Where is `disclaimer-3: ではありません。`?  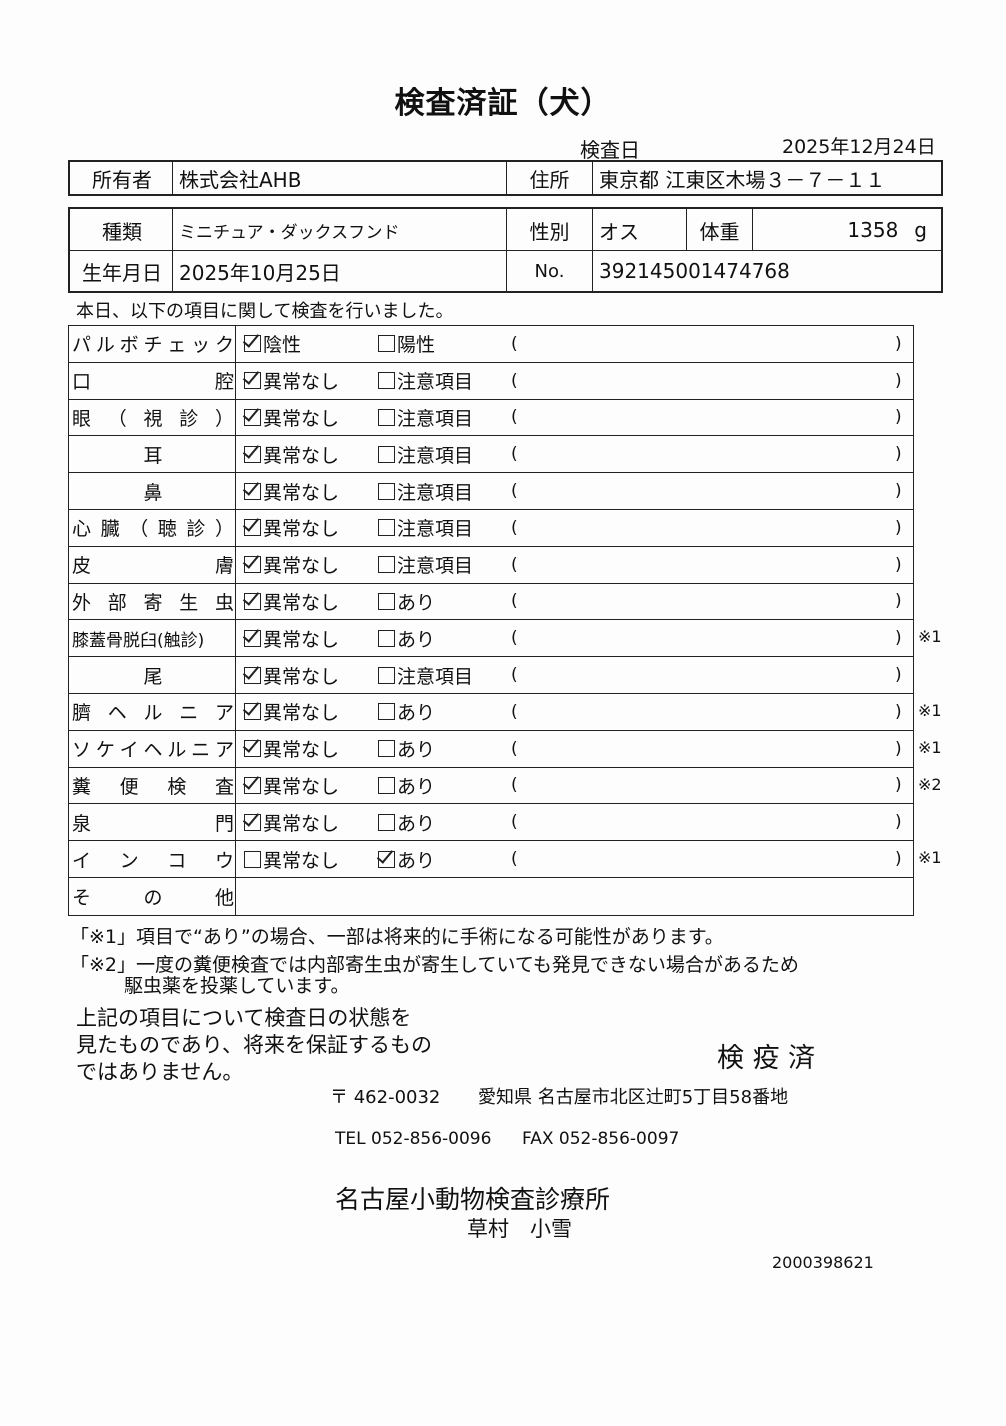
disclaimer-3: ではありません。 is located at coordinates (160, 1072).